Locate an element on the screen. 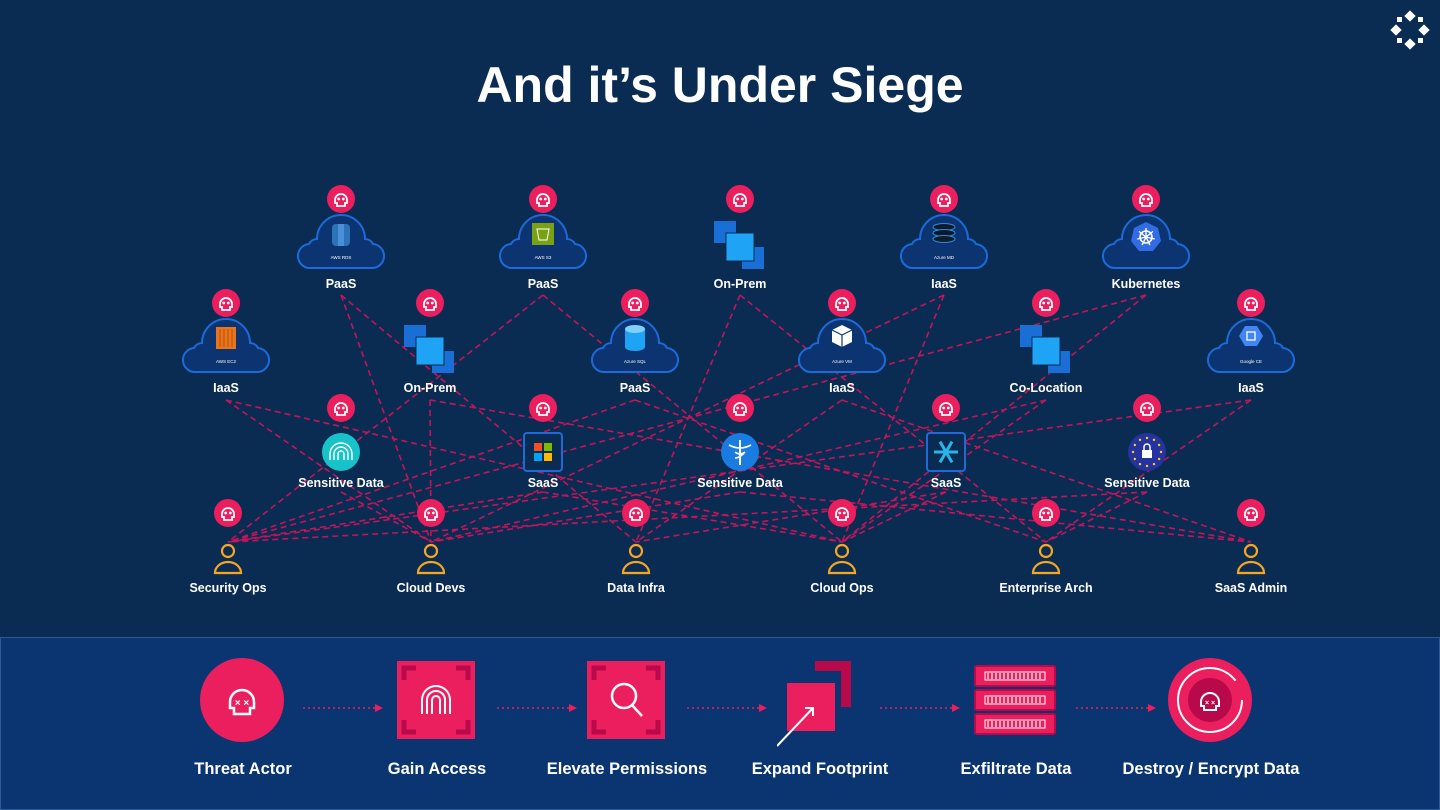 This screenshot has width=1440, height=810. resource-sublabel: Azure SQL is located at coordinates (635, 361).